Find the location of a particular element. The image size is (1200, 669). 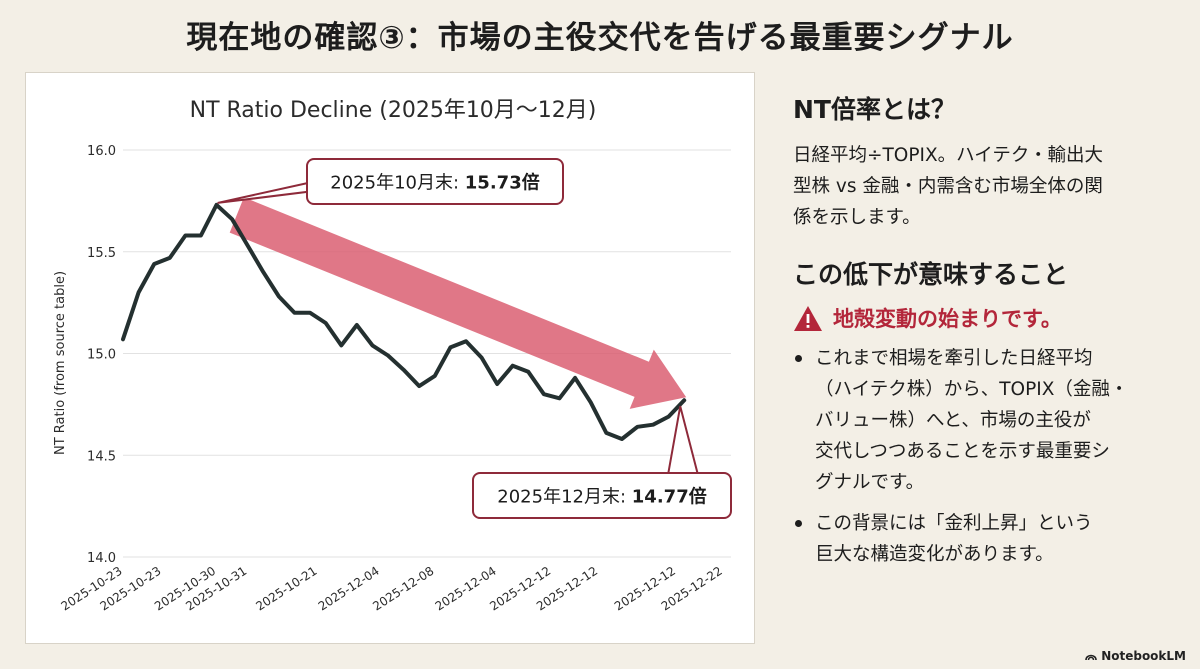

page-title: 現在地の確認③：市場の主役交代を告げる最重要シグナル is located at coordinates (600, 38).